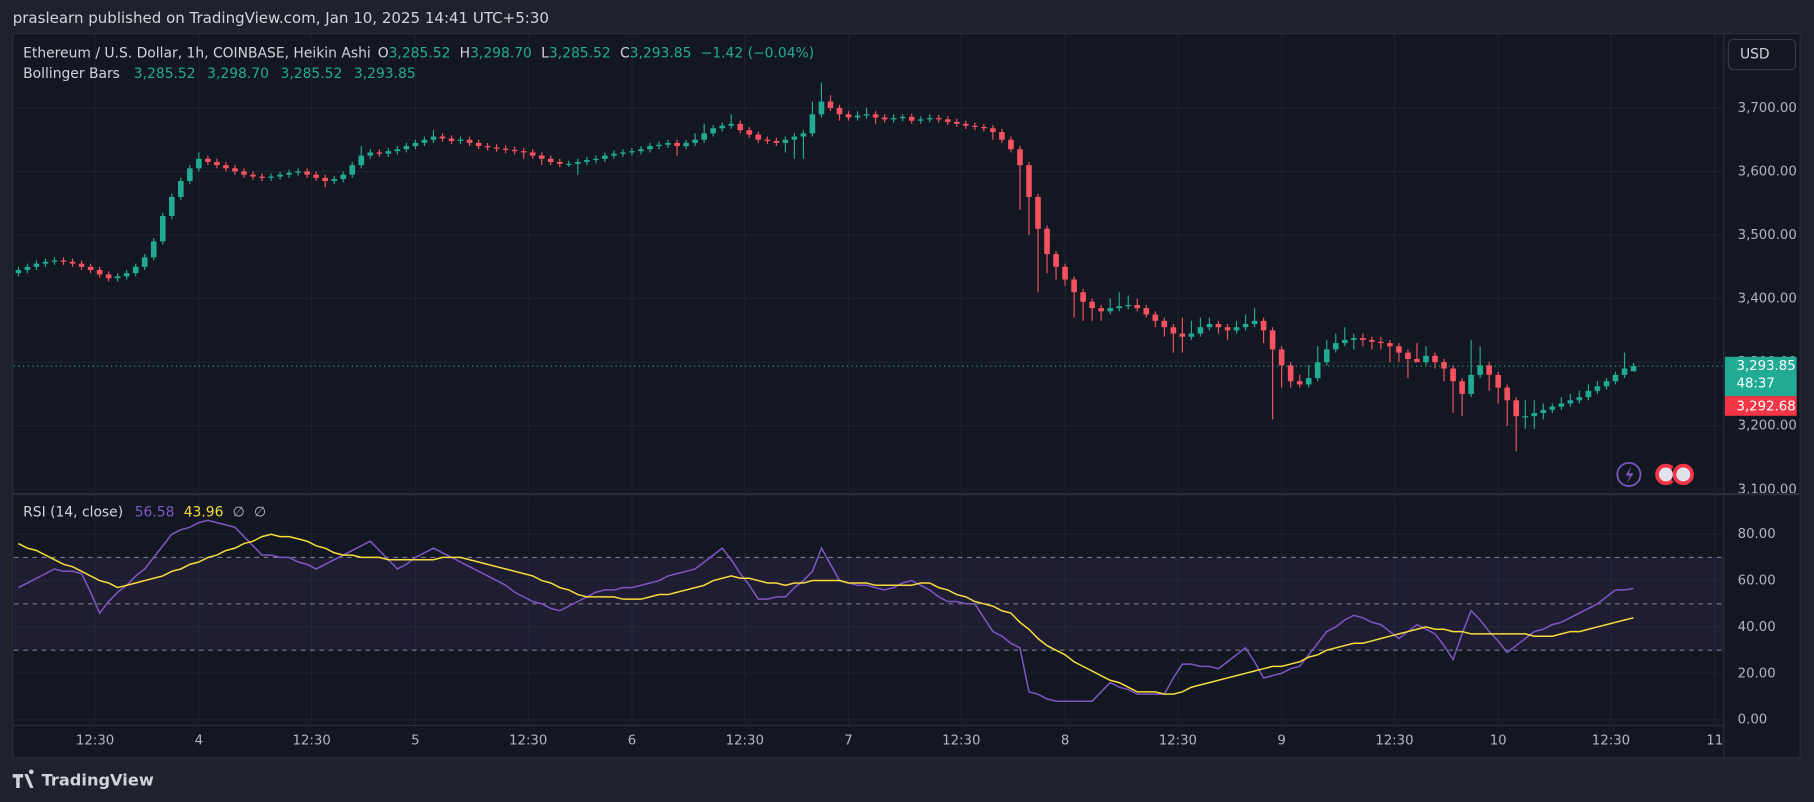 The width and height of the screenshot is (1814, 802). I want to click on currency-button: USD, so click(1762, 54).